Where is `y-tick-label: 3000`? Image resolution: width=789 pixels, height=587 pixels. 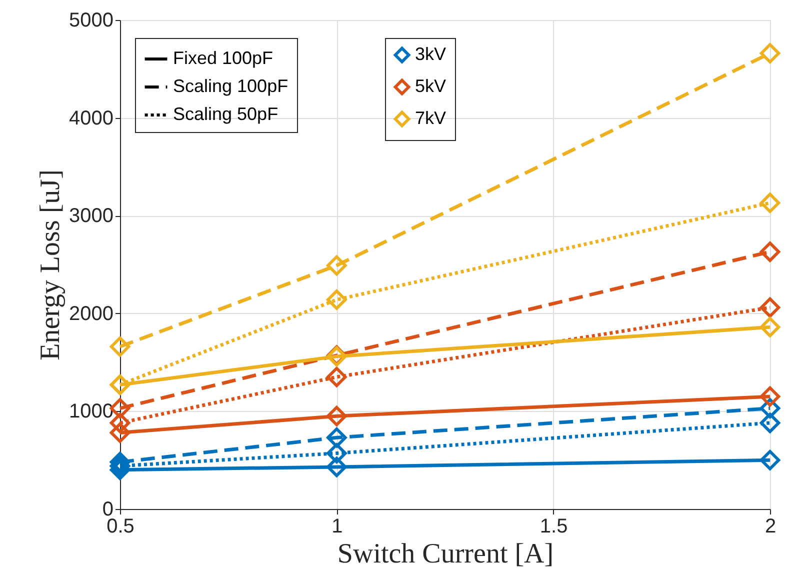 y-tick-label: 3000 is located at coordinates (91, 216).